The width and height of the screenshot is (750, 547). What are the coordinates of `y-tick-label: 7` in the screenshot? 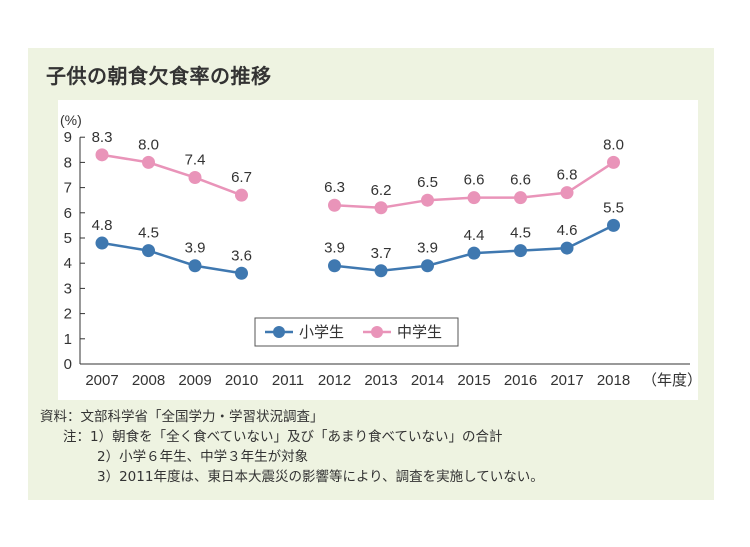 It's located at (68, 188).